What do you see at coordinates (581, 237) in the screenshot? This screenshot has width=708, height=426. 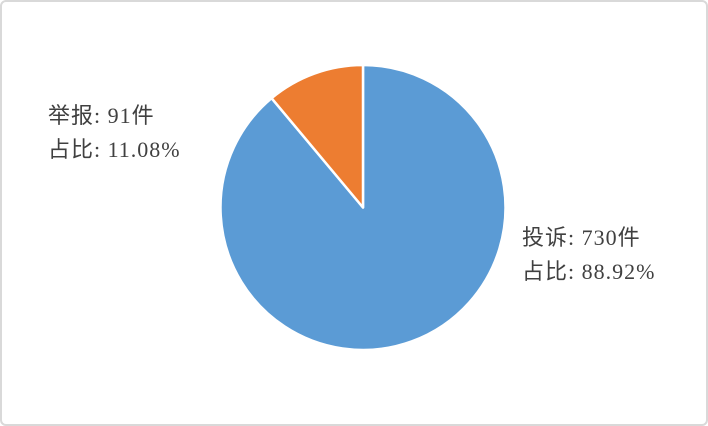 I see `slice-label-complaint-line1: 投诉: 730件` at bounding box center [581, 237].